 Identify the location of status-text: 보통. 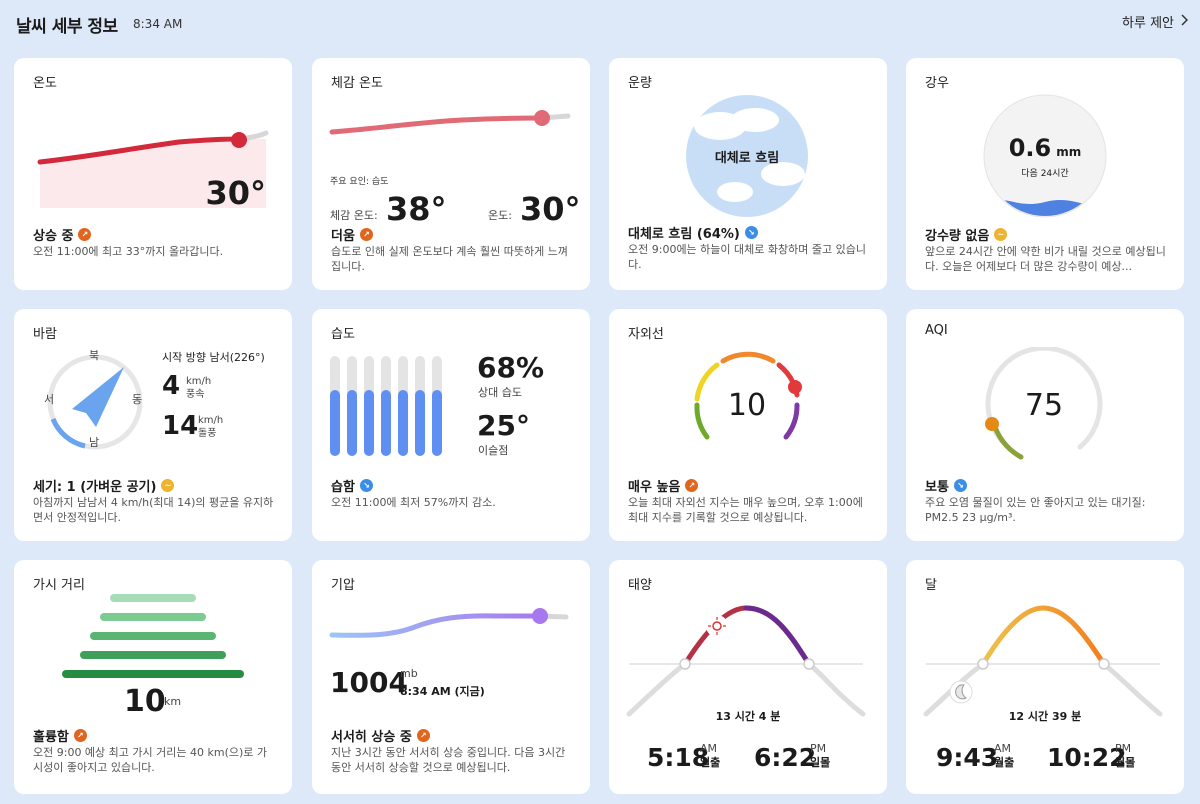
(937, 487).